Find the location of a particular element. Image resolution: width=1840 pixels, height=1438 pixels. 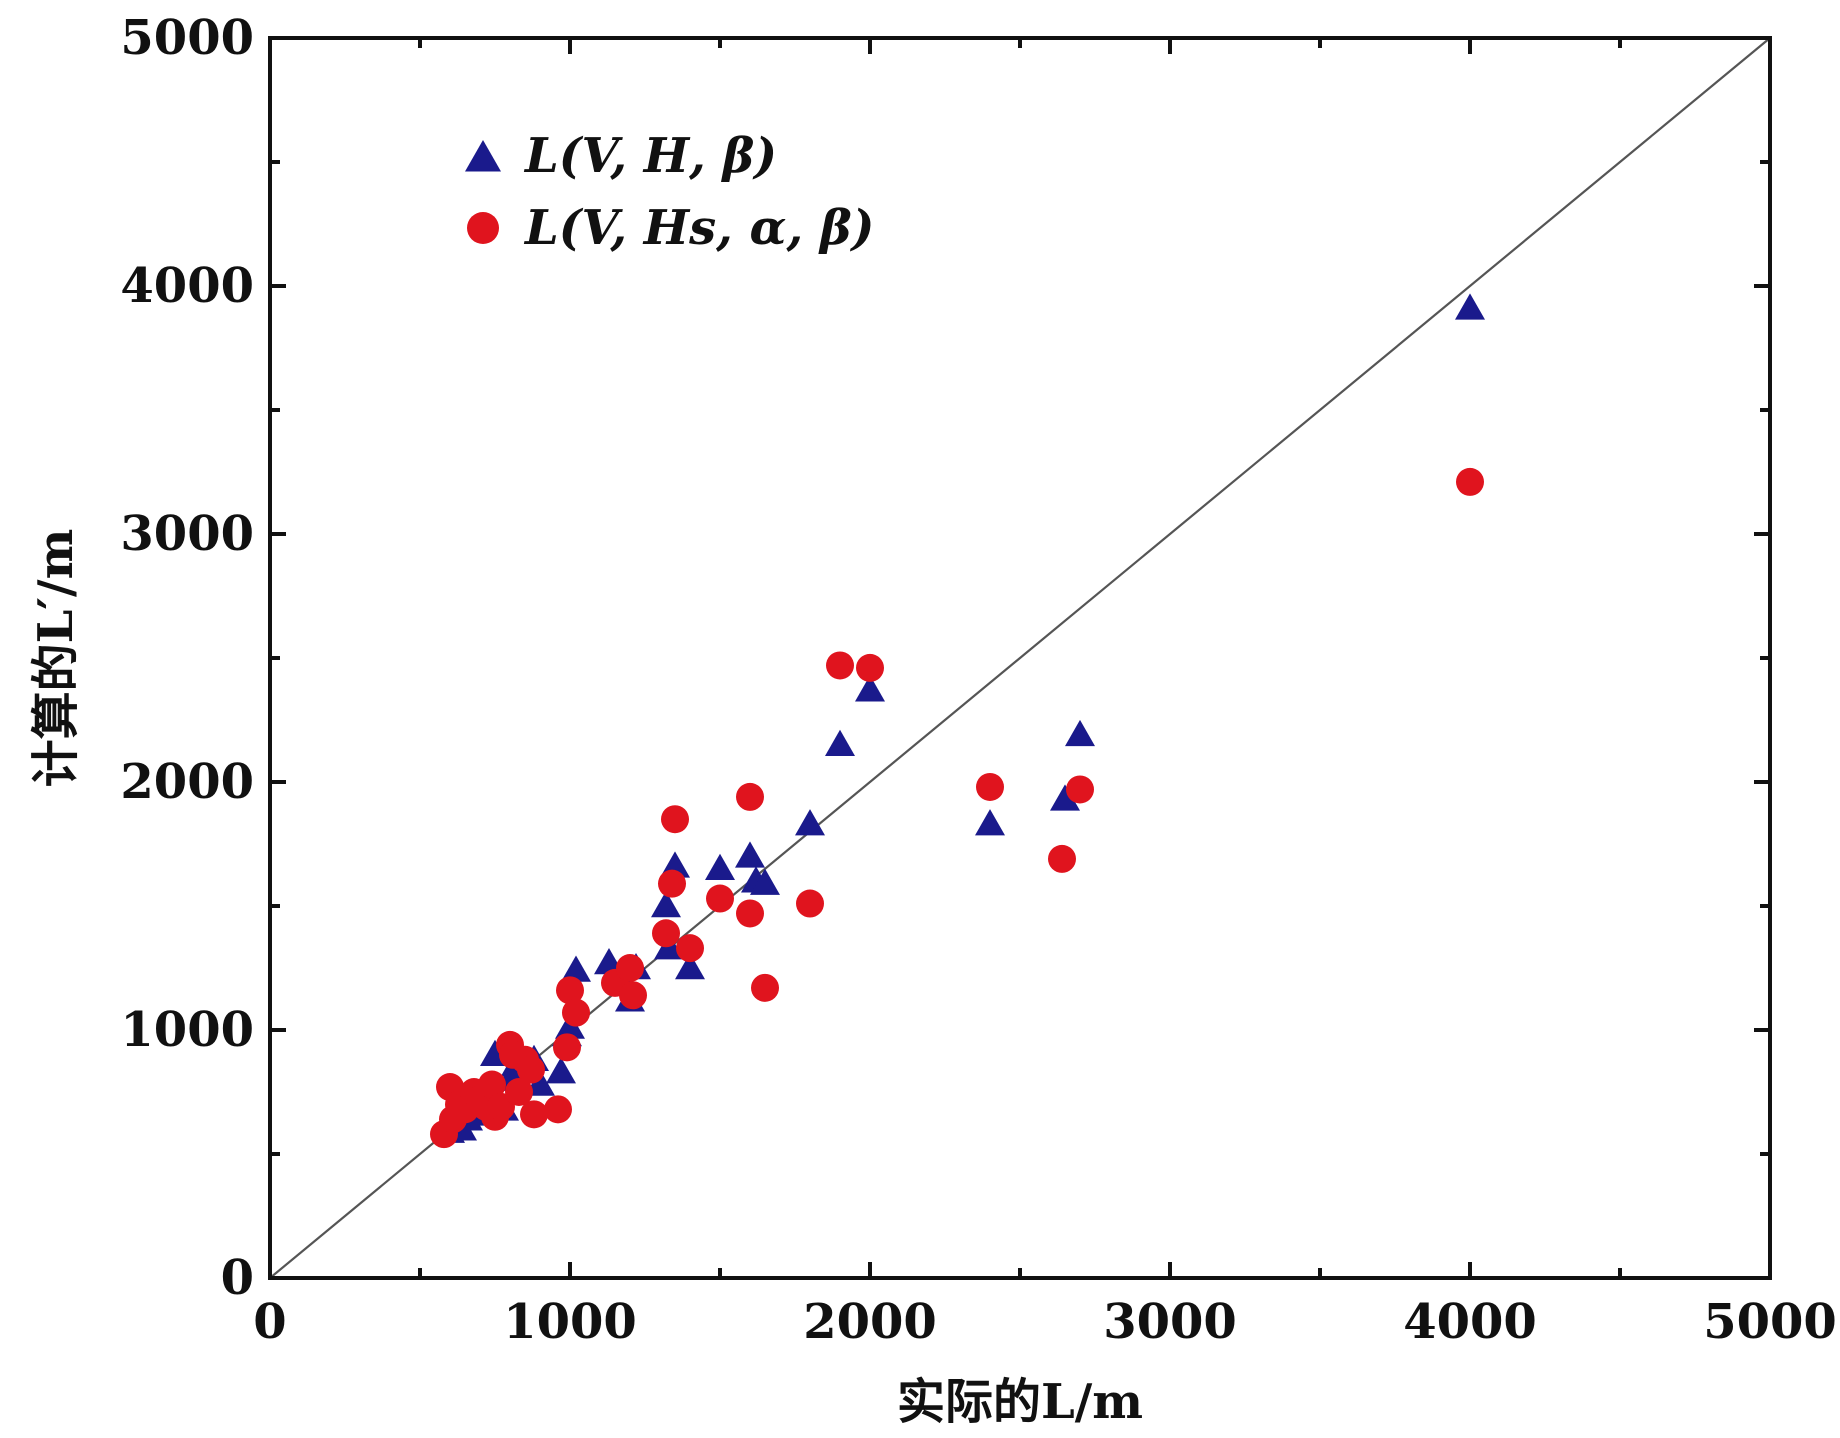

y-tick-label: 3000 is located at coordinates (187, 534).